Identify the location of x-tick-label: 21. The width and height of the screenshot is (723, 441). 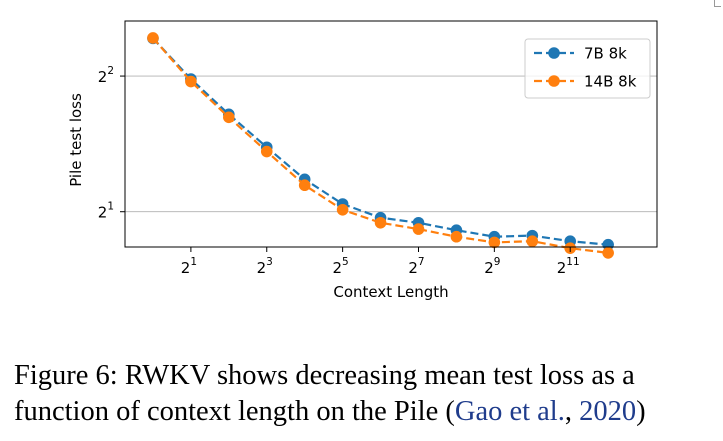
(189, 266).